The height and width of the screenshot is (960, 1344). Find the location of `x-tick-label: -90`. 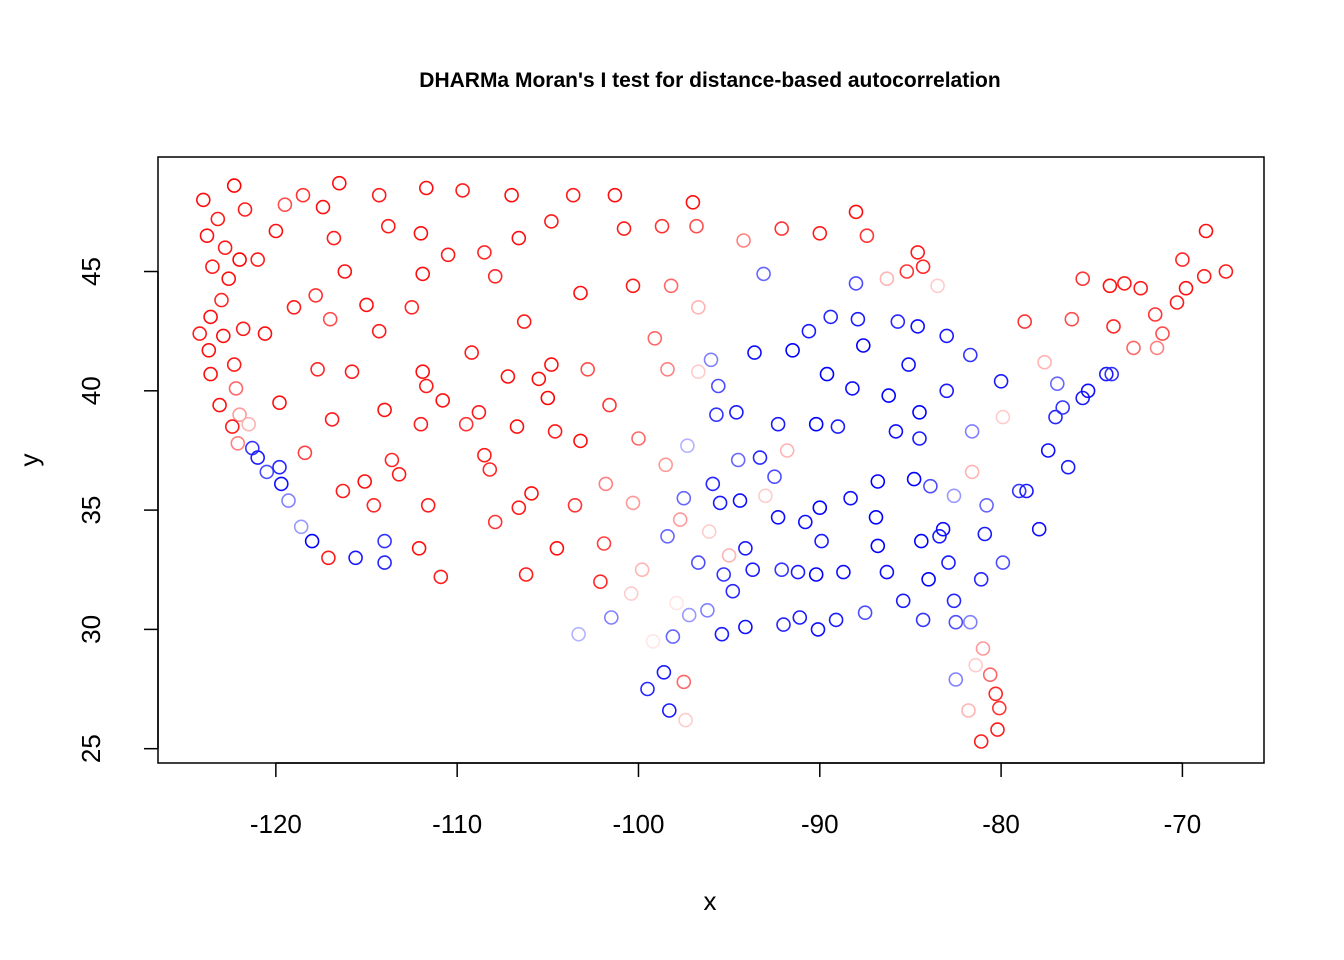

x-tick-label: -90 is located at coordinates (820, 824).